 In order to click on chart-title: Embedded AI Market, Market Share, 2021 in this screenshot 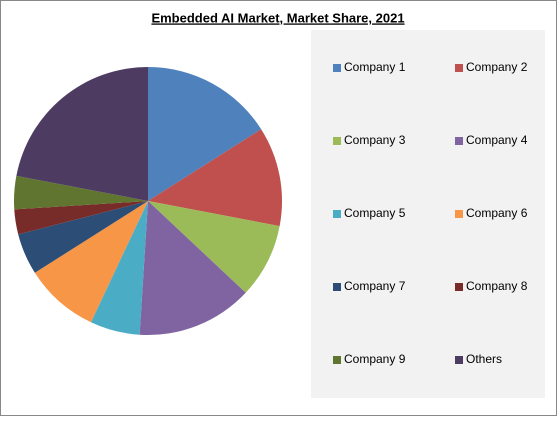, I will do `click(277, 17)`.